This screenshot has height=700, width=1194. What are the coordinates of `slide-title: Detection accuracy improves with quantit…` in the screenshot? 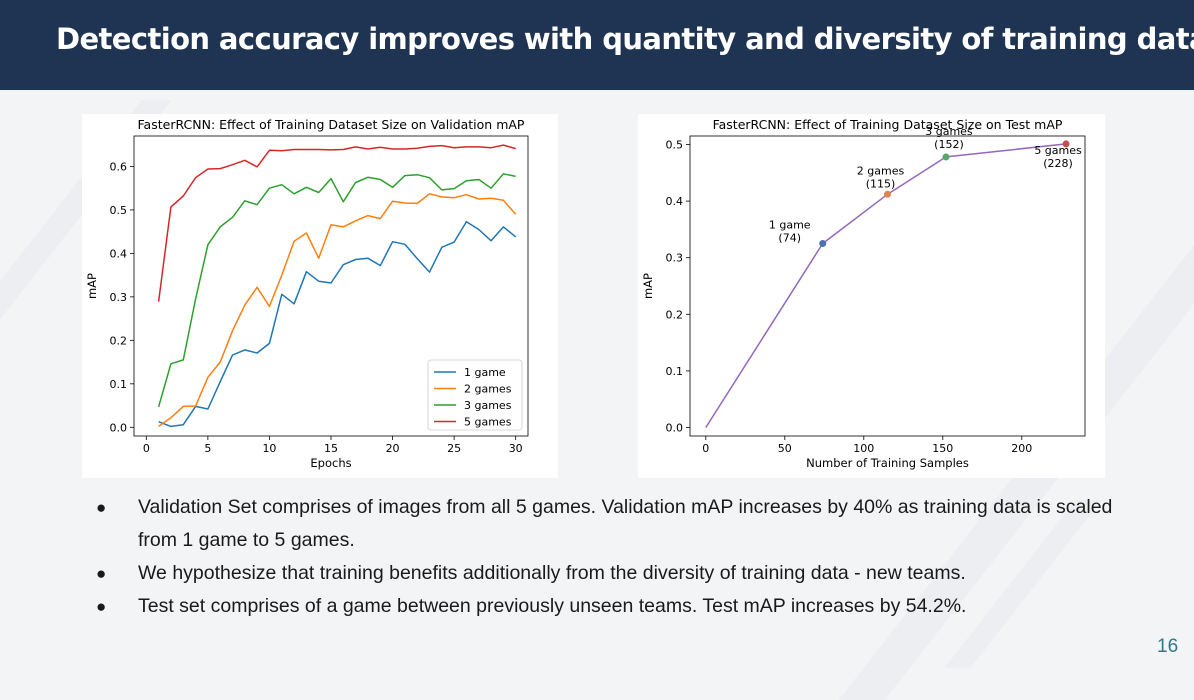 It's located at (625, 39).